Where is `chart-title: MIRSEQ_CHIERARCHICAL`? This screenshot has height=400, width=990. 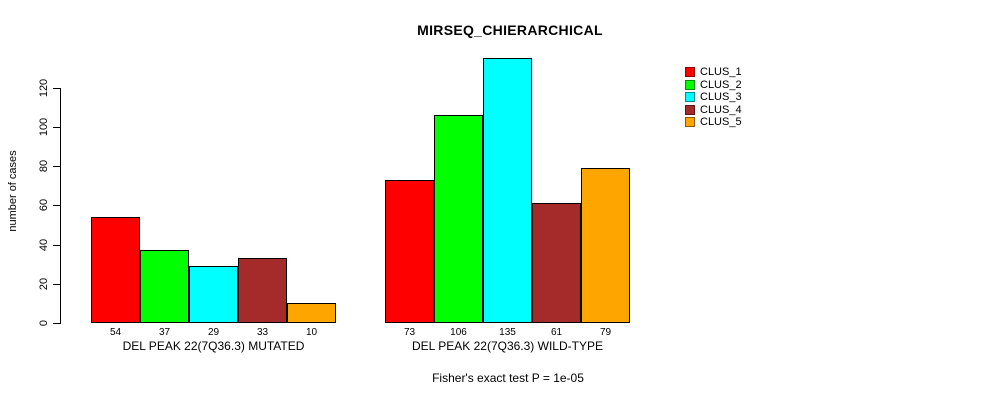
chart-title: MIRSEQ_CHIERARCHICAL is located at coordinates (510, 30).